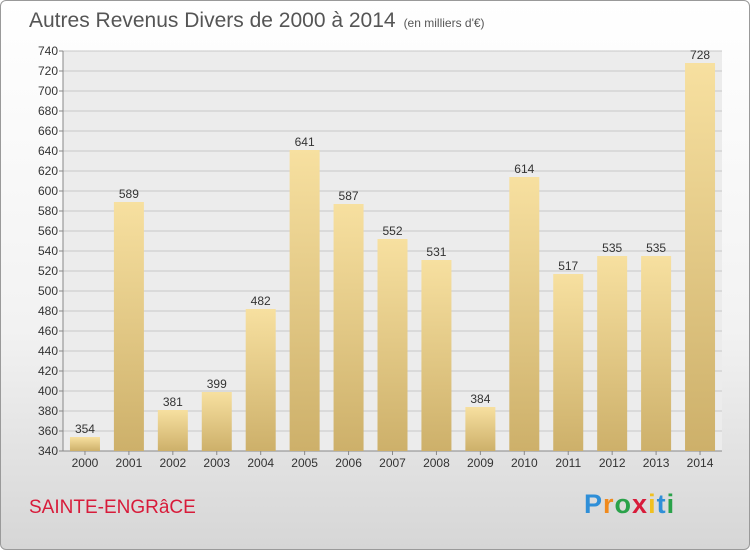  What do you see at coordinates (480, 463) in the screenshot?
I see `x-tick-label: 2009` at bounding box center [480, 463].